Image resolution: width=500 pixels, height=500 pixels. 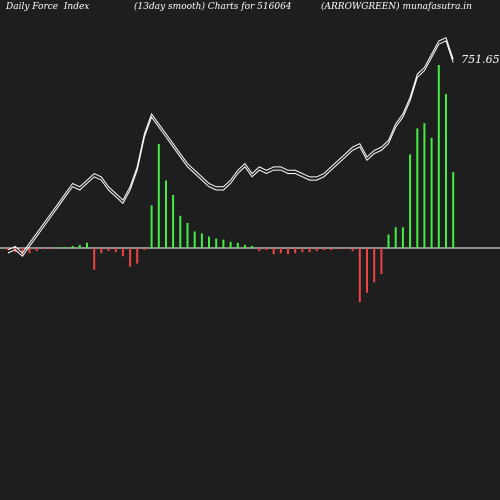 I want to click on chart-title-right: (ARROWGREEN) munafasutra.in, so click(x=396, y=7).